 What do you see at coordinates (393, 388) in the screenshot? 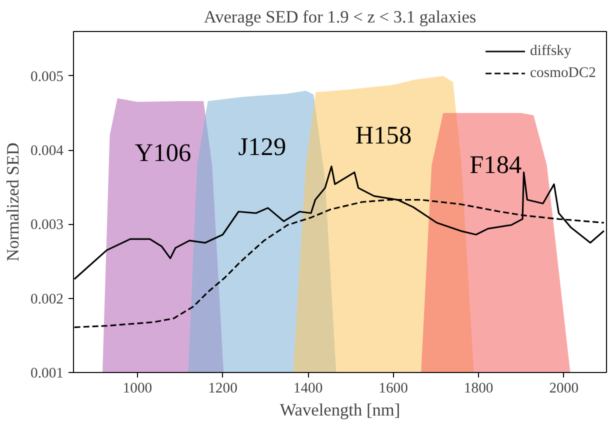
I see `x-tick-label: 1600` at bounding box center [393, 388].